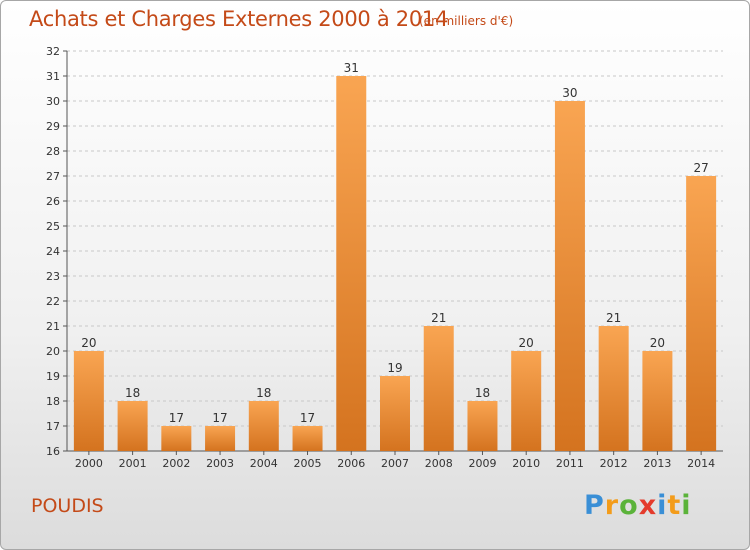 The height and width of the screenshot is (550, 750). Describe the element at coordinates (53, 101) in the screenshot. I see `y-tick-label: 30` at that location.